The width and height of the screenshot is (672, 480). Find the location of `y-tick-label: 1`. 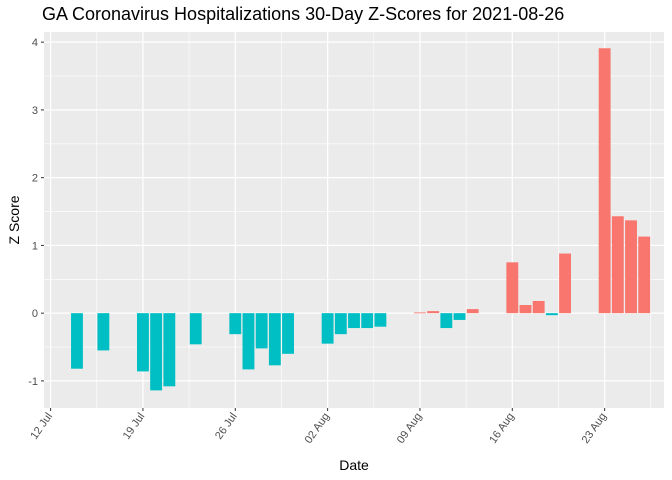

y-tick-label: 1 is located at coordinates (35, 246).